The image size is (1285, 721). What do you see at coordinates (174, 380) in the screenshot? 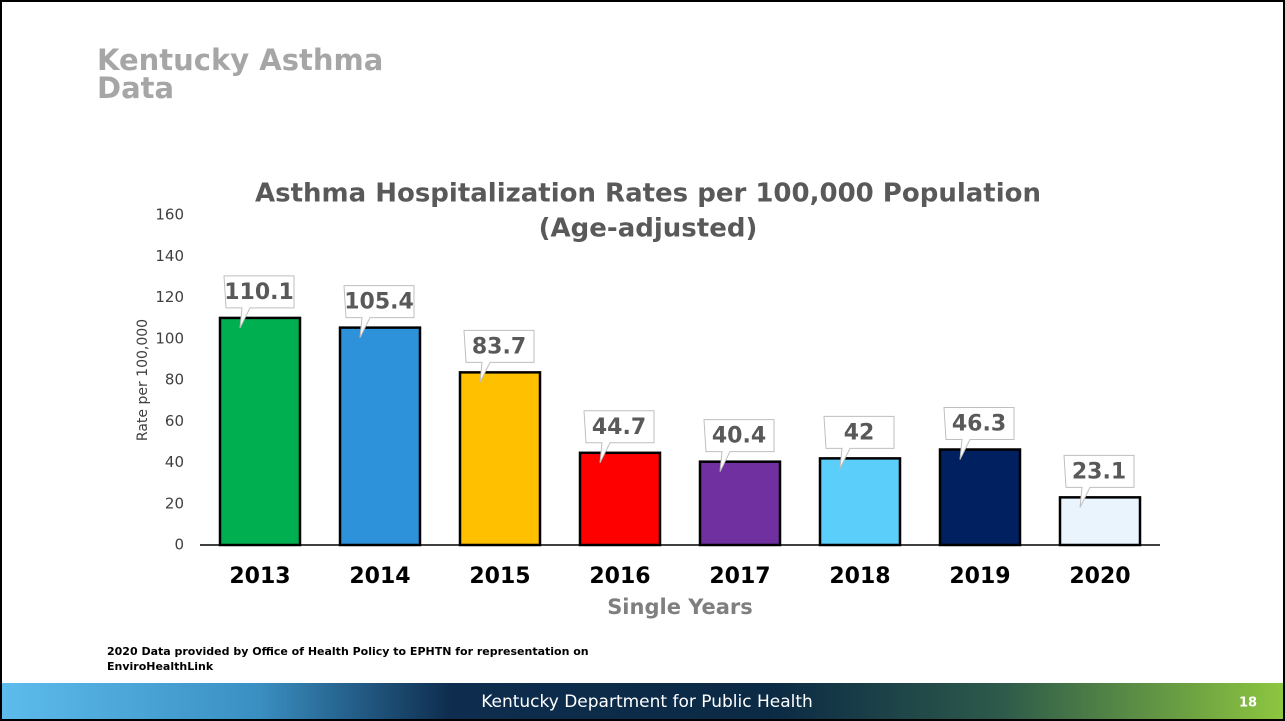
I see `y-tick-label: 80` at bounding box center [174, 380].